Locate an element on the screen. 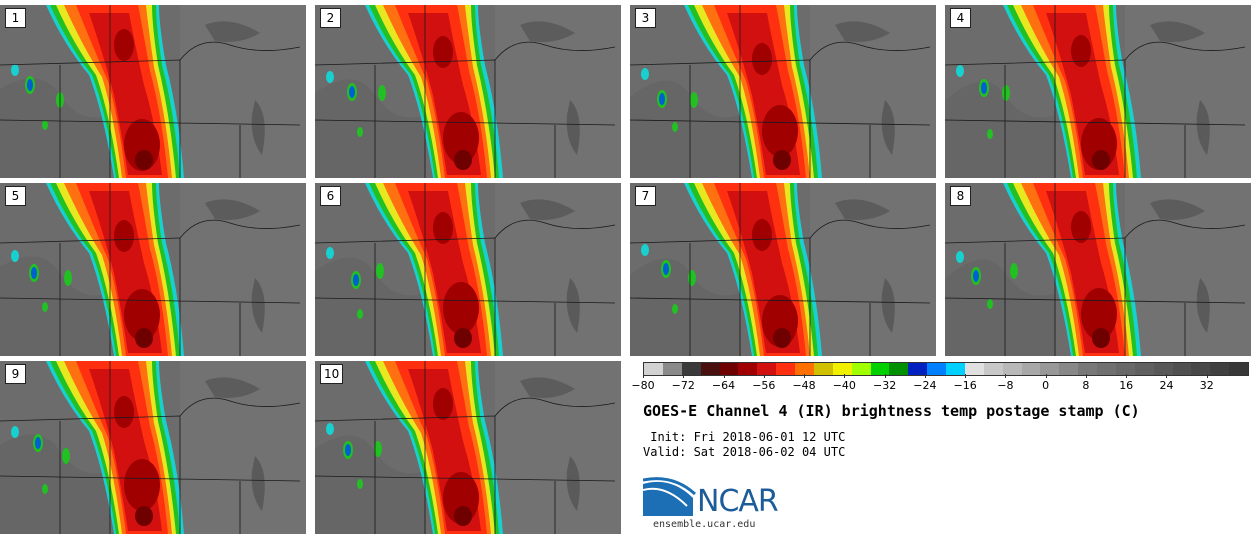  ncar-logo-icon is located at coordinates (670, 496).